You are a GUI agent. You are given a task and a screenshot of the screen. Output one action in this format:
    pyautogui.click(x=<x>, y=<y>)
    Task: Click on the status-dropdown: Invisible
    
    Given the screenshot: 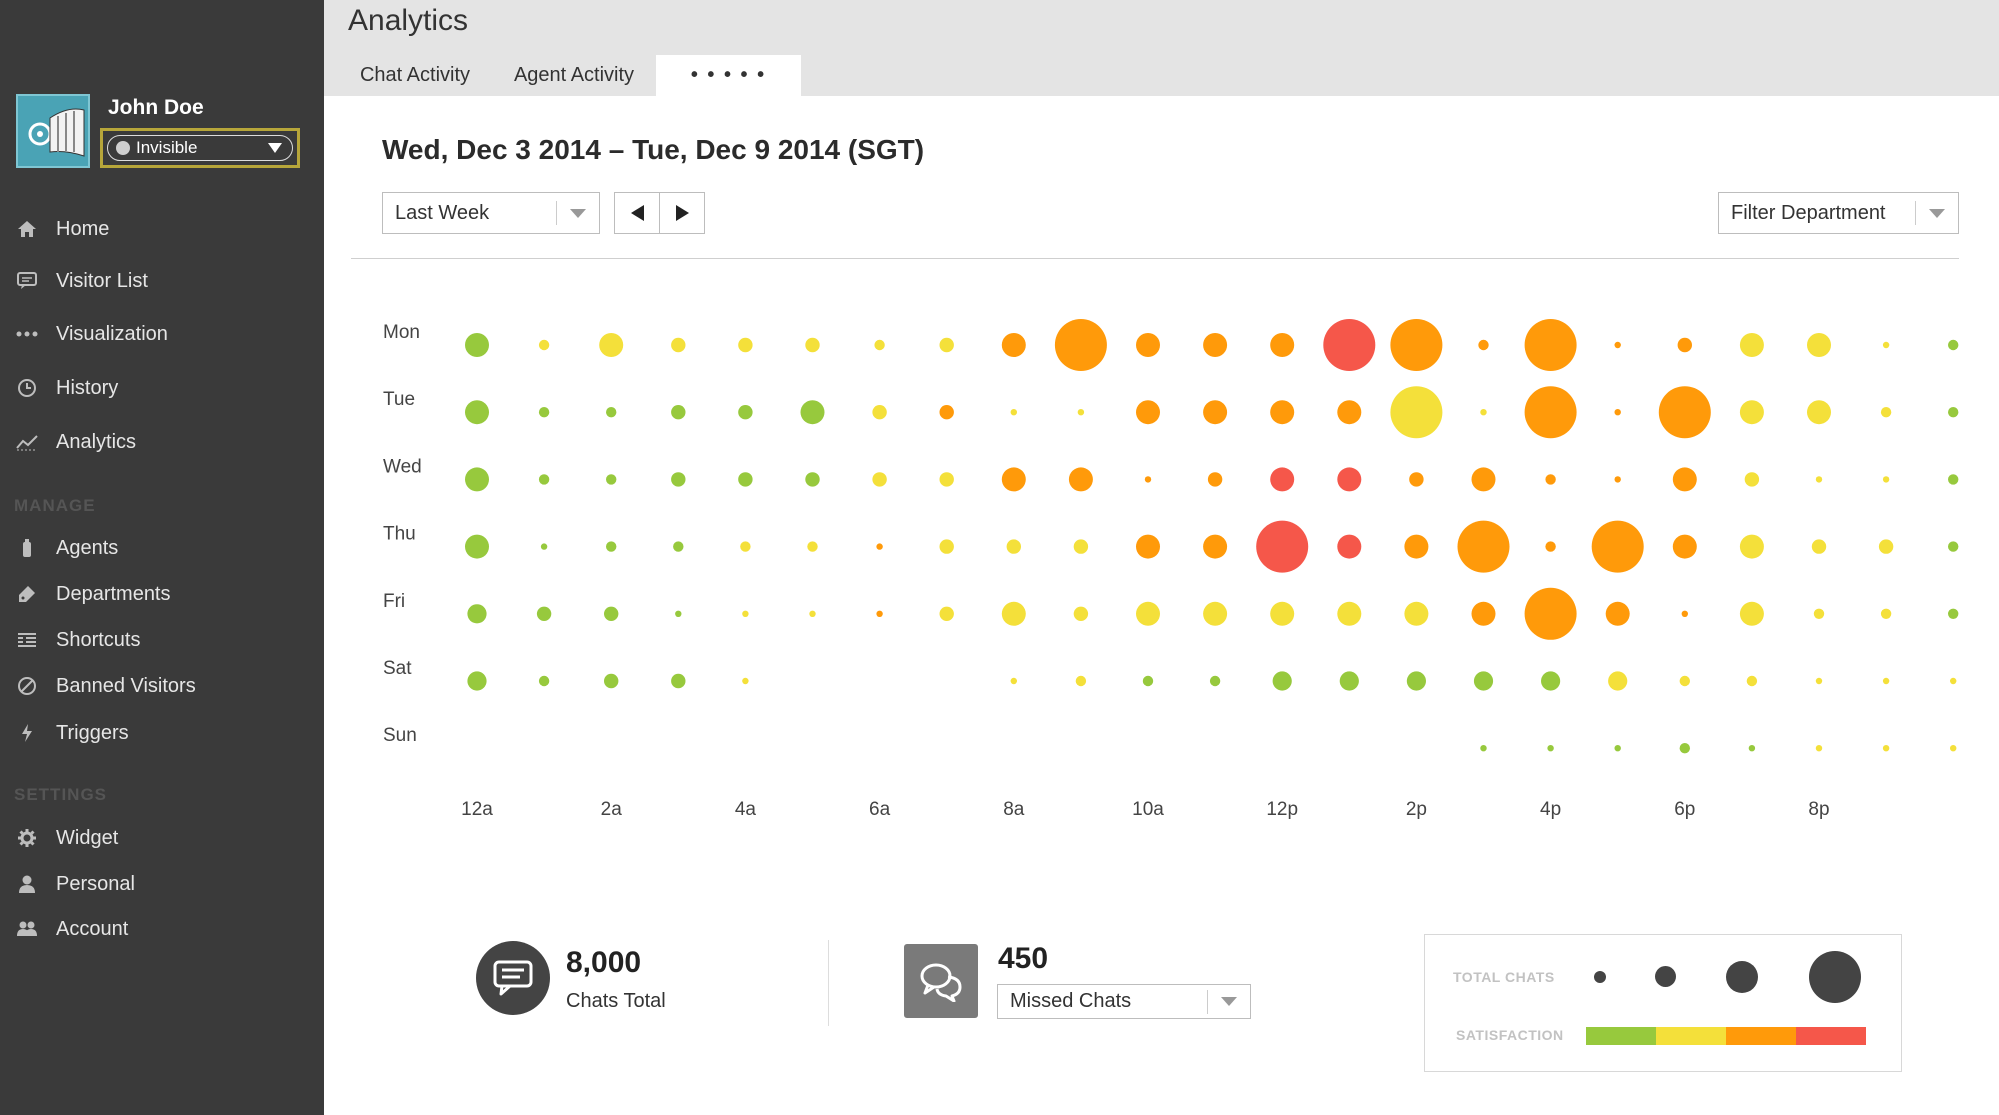 What is the action you would take?
    pyautogui.click(x=200, y=148)
    